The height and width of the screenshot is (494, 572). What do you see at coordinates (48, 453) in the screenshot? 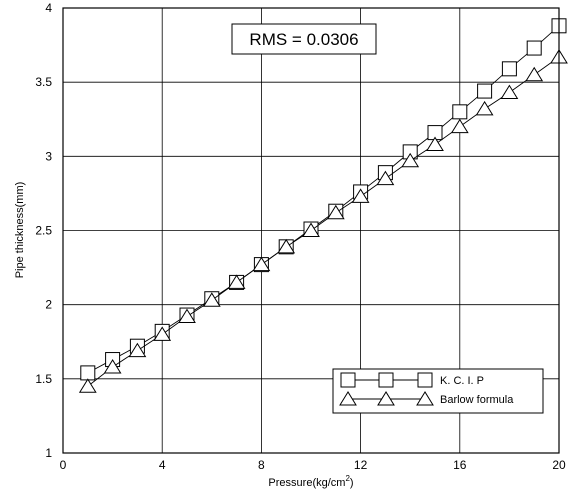
I see `y-tick-label: 1` at bounding box center [48, 453].